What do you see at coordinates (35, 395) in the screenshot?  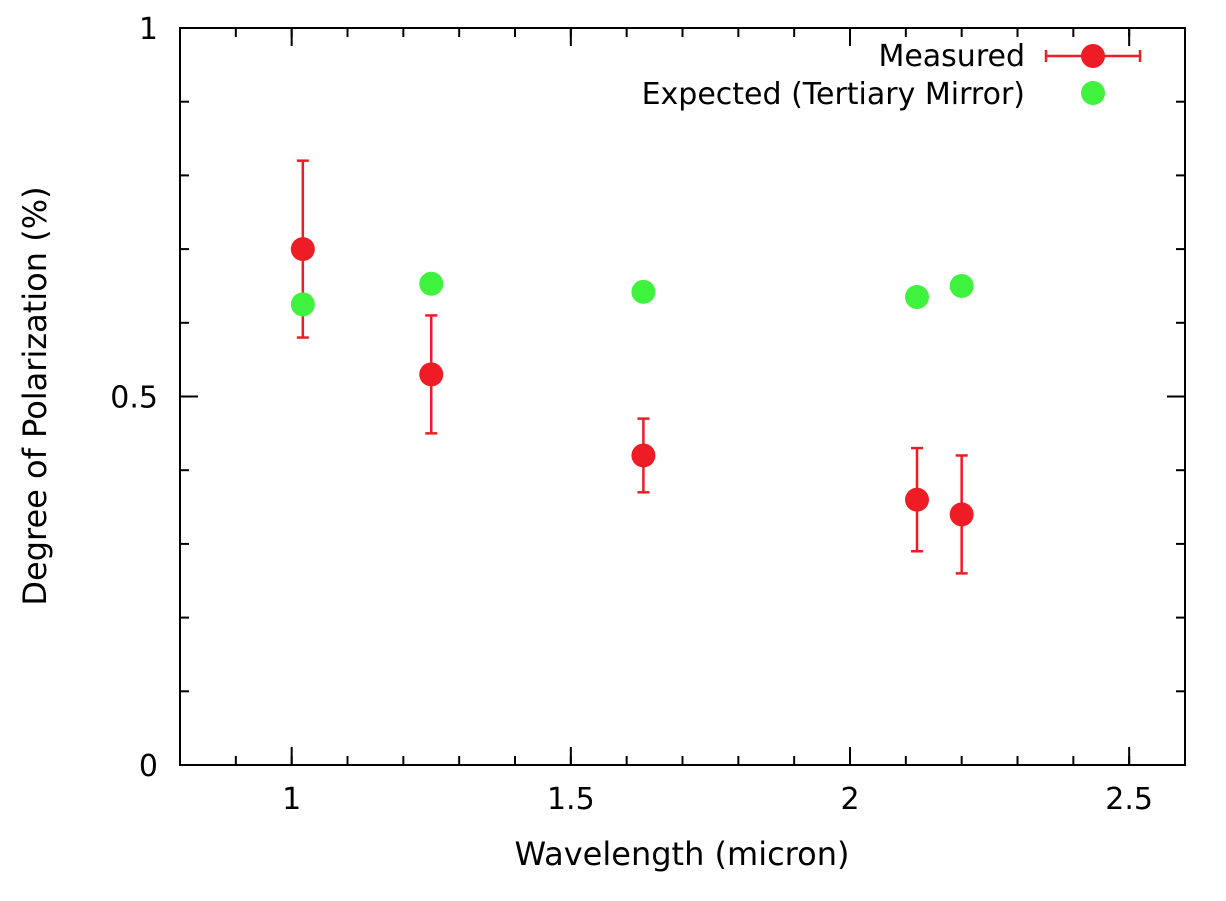 I see `y-axis-label: Degree of Polarization (%)` at bounding box center [35, 395].